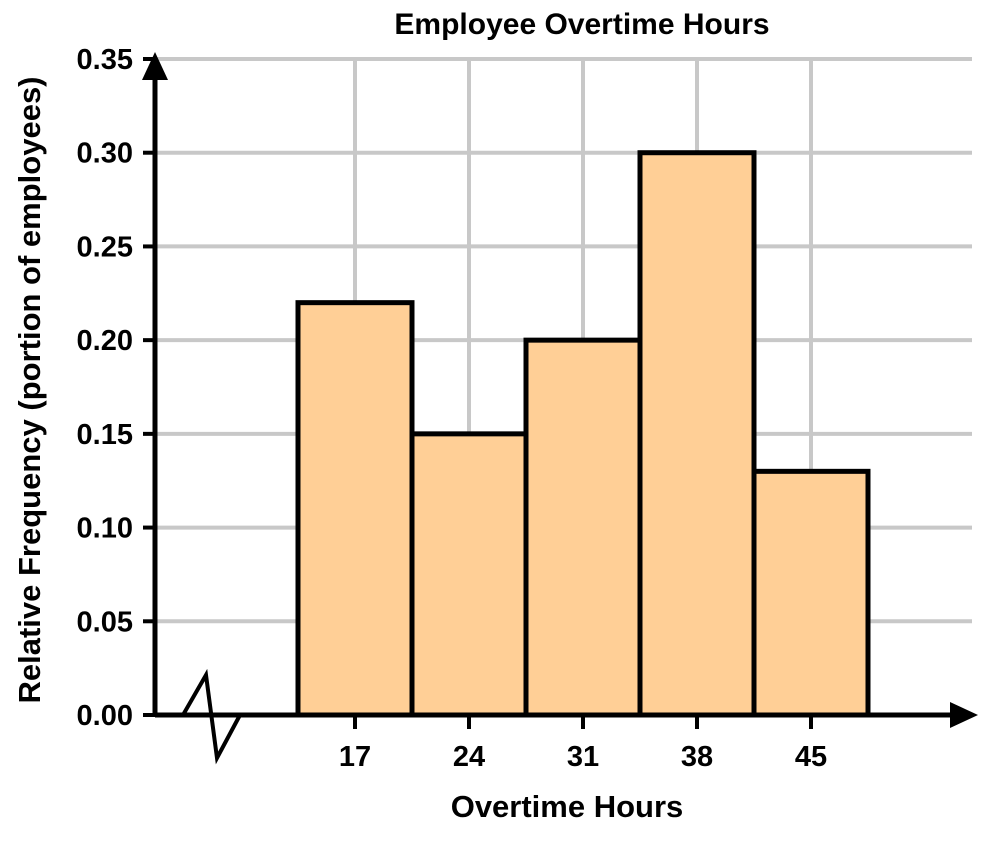  I want to click on y-tick-labels: 0.00 0.05 0.10 0.15 0.20 0.25 0.30 0.35, so click(105, 388).